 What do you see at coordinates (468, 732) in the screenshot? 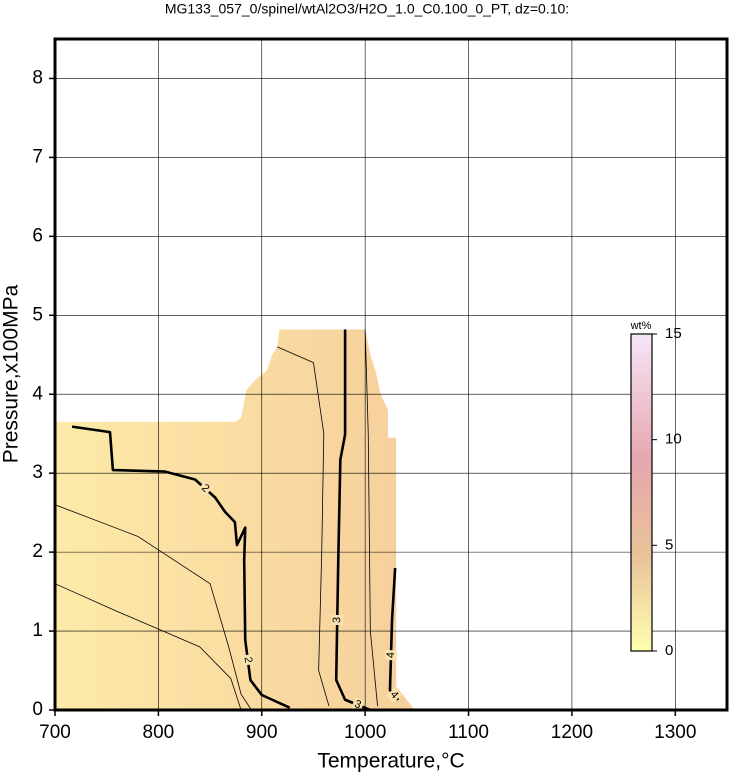
I see `x-tick-label: 1100` at bounding box center [468, 732].